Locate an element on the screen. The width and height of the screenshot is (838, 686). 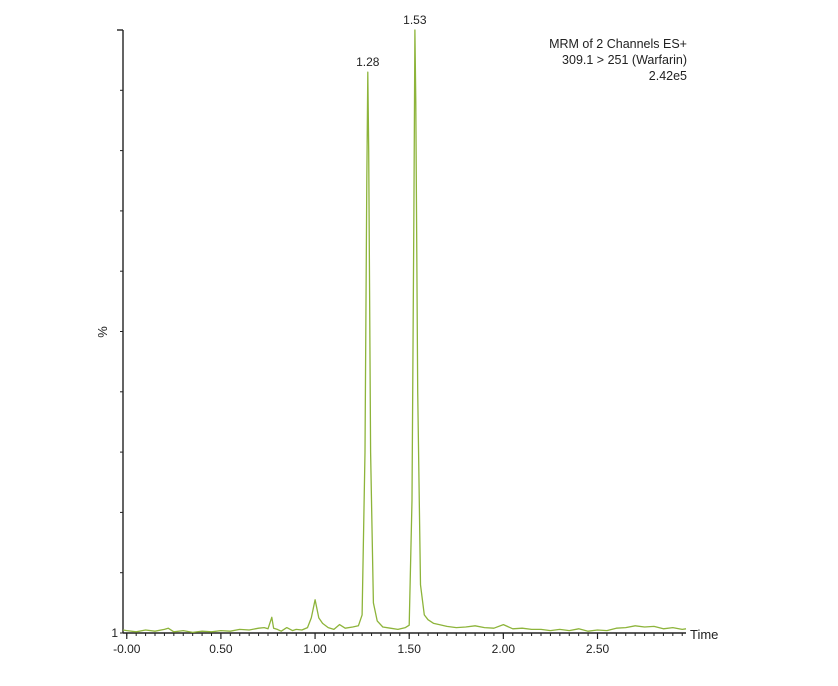
info-channels: MRM of 2 Channels ES+ is located at coordinates (618, 44).